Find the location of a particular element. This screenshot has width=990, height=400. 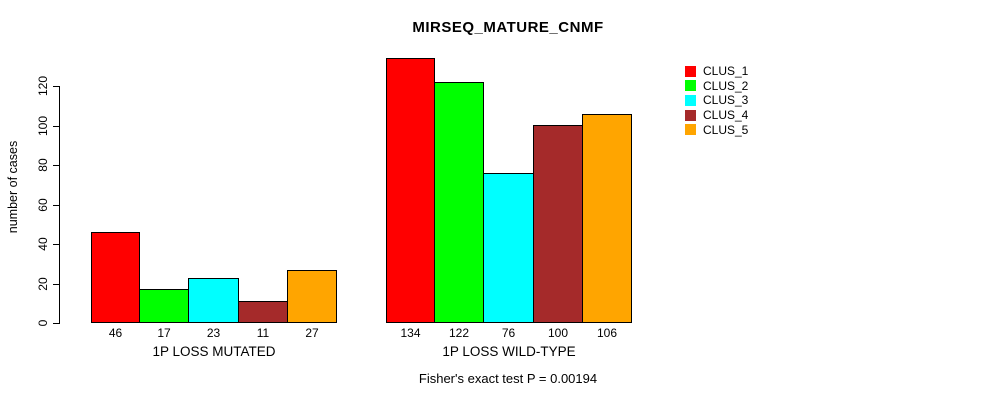

bar-value-label: 23 is located at coordinates (213, 333).